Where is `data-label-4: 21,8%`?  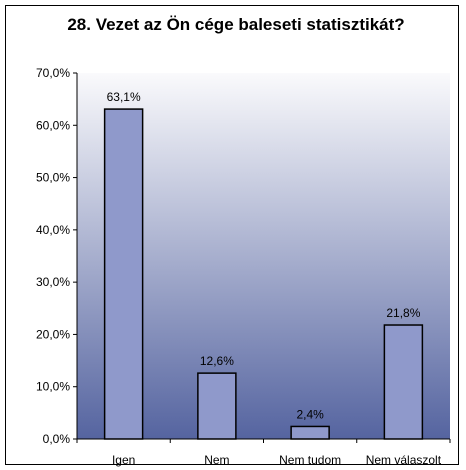 data-label-4: 21,8% is located at coordinates (403, 313).